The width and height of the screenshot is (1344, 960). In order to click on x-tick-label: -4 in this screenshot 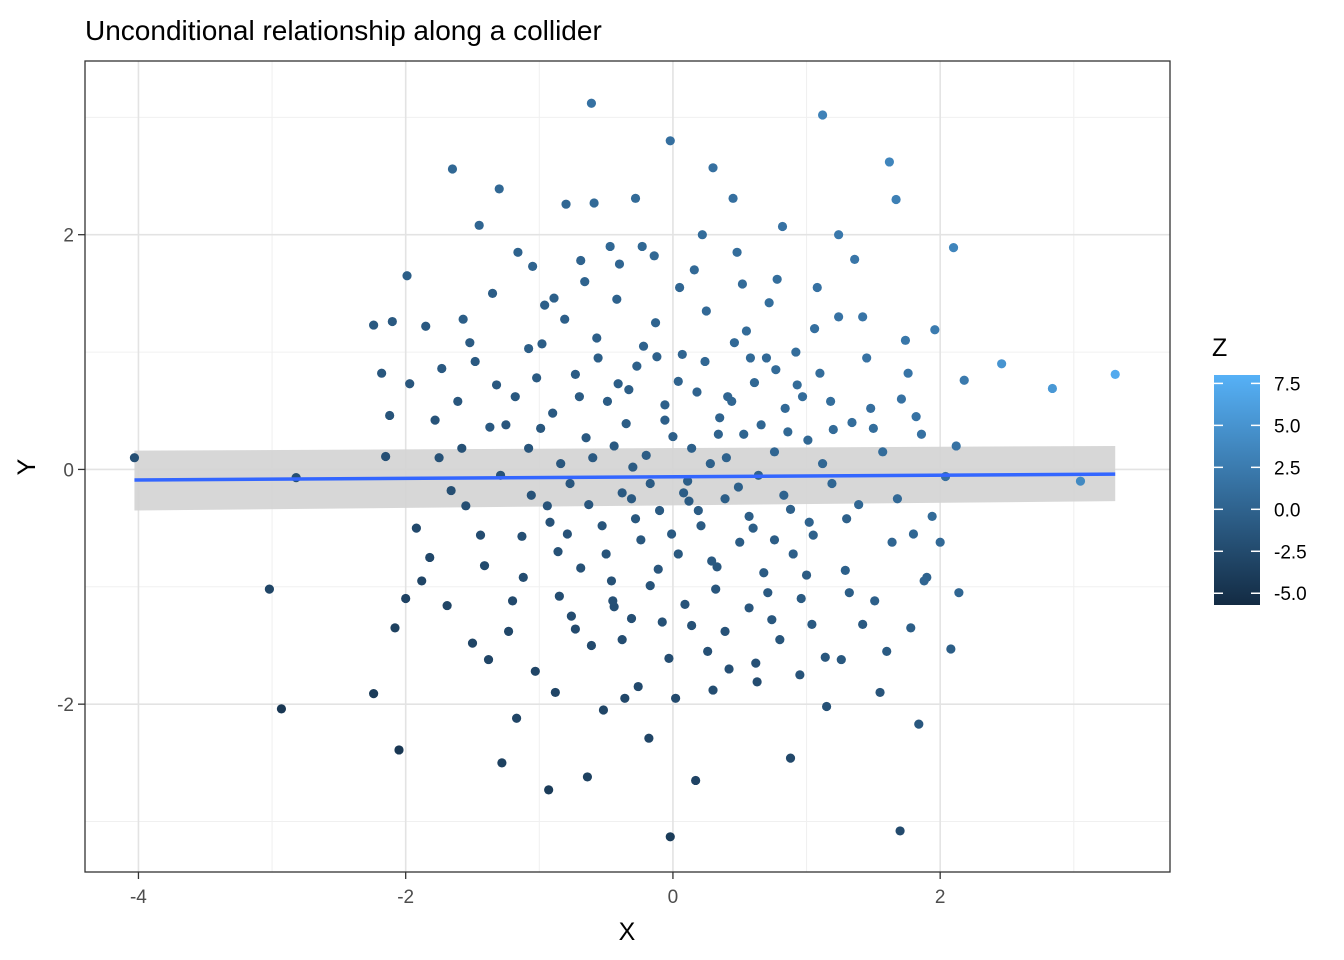, I will do `click(138, 897)`.